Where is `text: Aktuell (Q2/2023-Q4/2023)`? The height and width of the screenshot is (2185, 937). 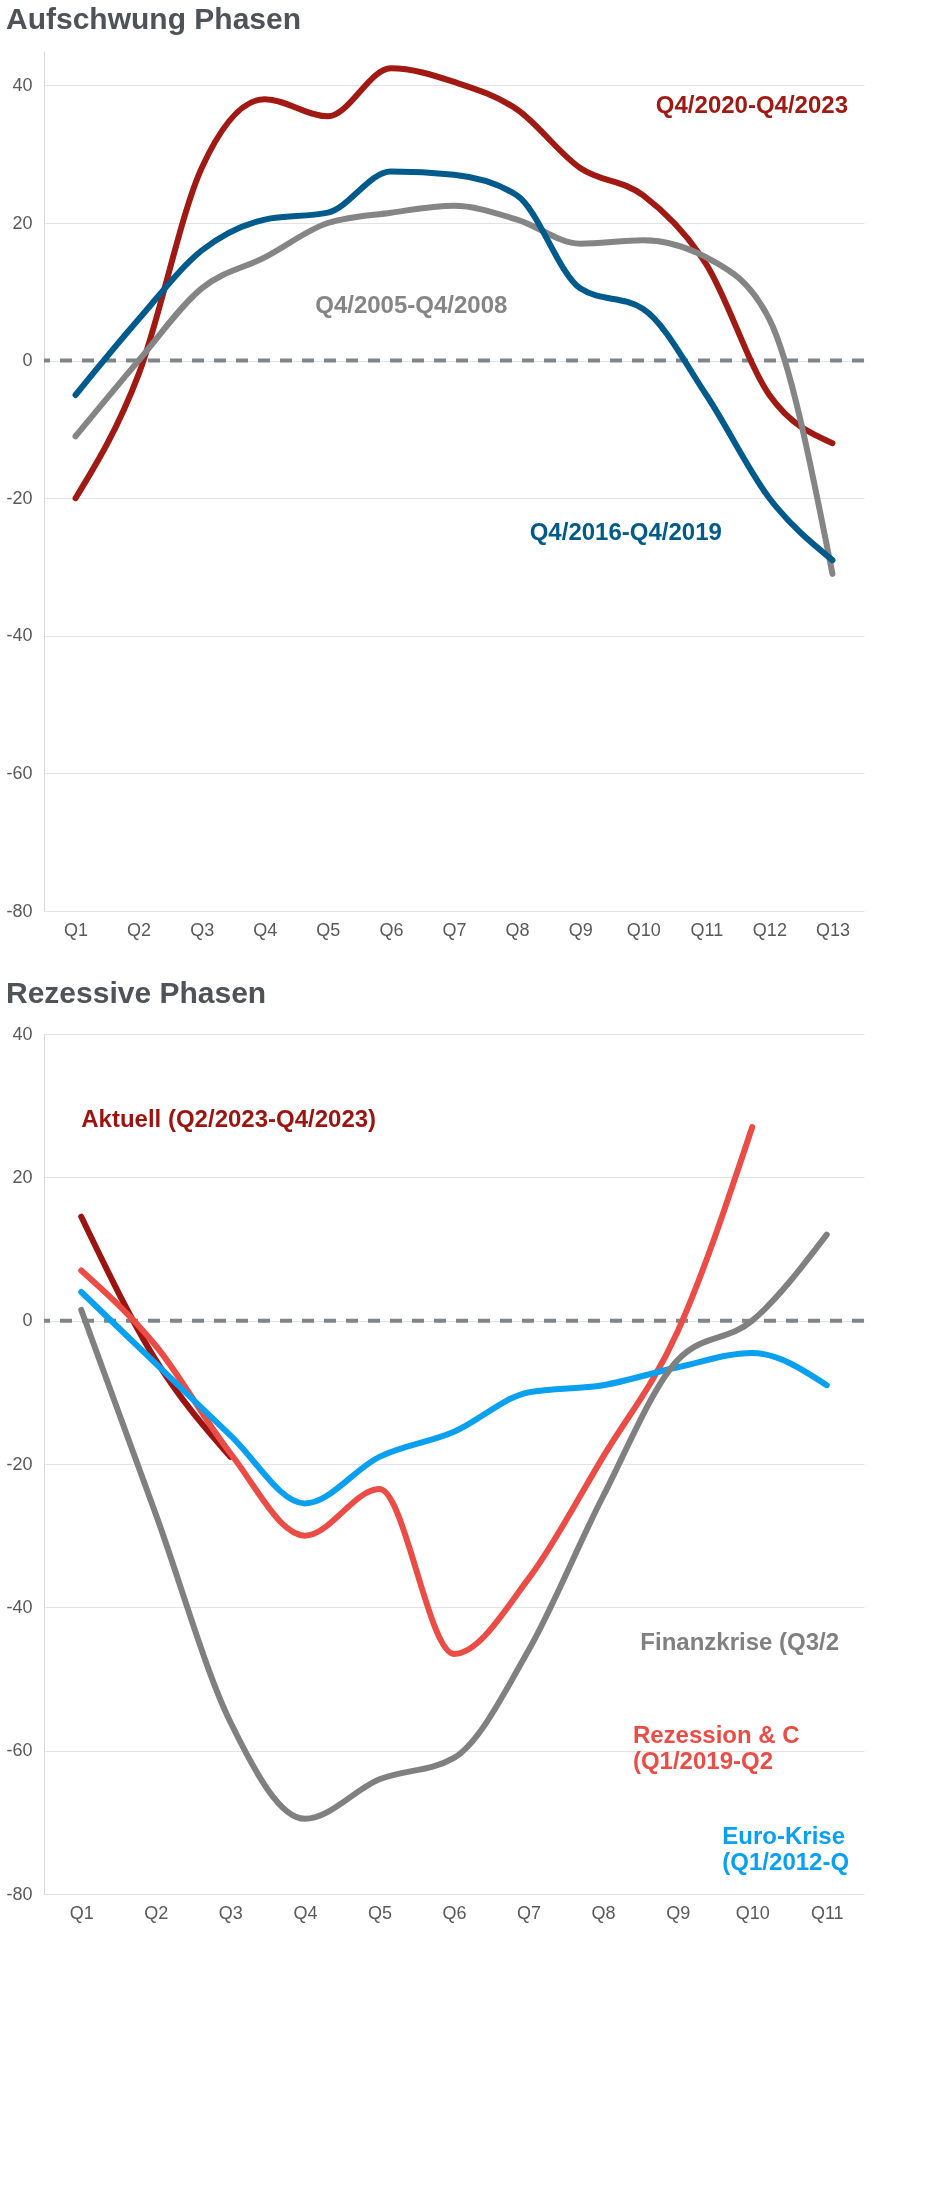
text: Aktuell (Q2/2023-Q4/2023) is located at coordinates (229, 1118).